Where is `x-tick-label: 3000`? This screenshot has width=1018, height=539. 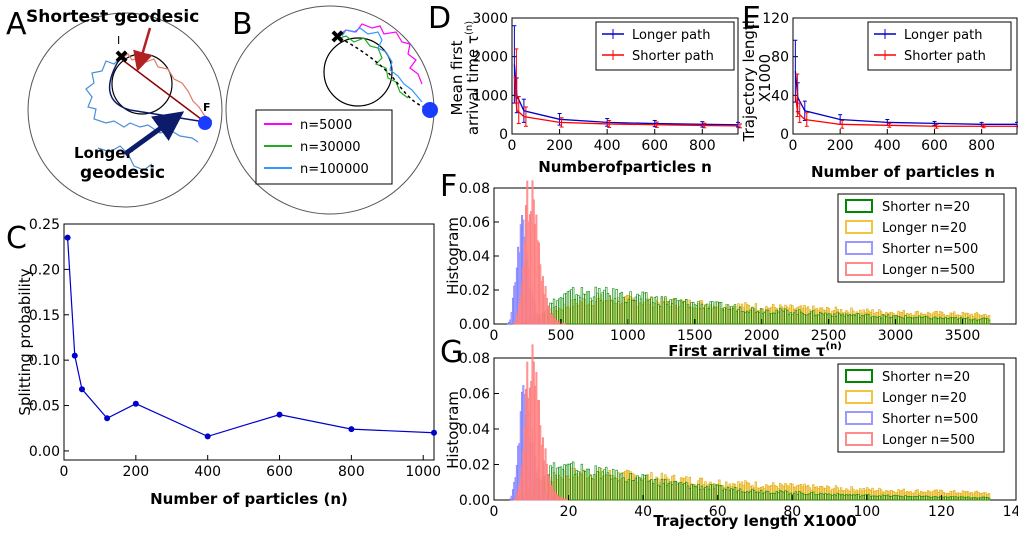
x-tick-label: 3000 is located at coordinates (896, 336).